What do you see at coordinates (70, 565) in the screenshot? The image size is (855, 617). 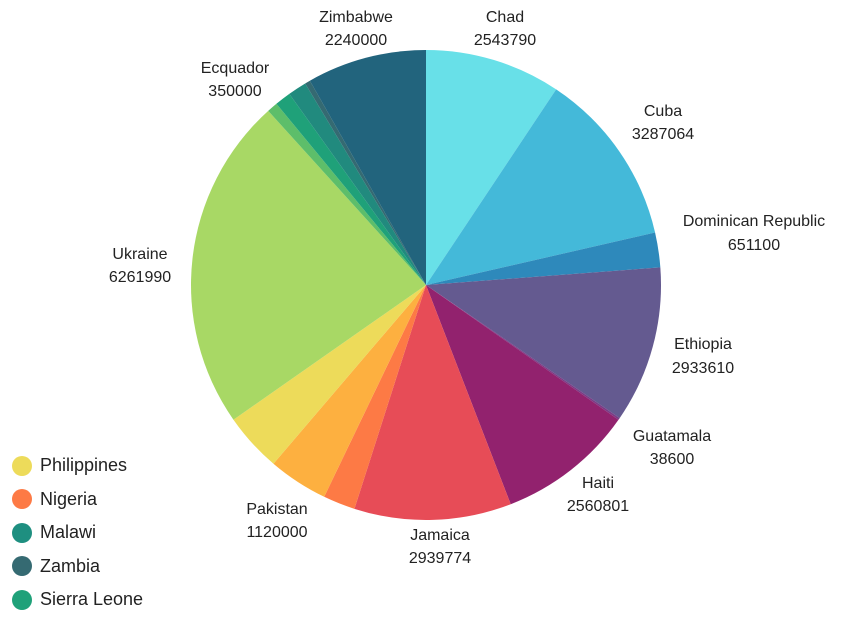 I see `legend-label-zambia: Zambia` at bounding box center [70, 565].